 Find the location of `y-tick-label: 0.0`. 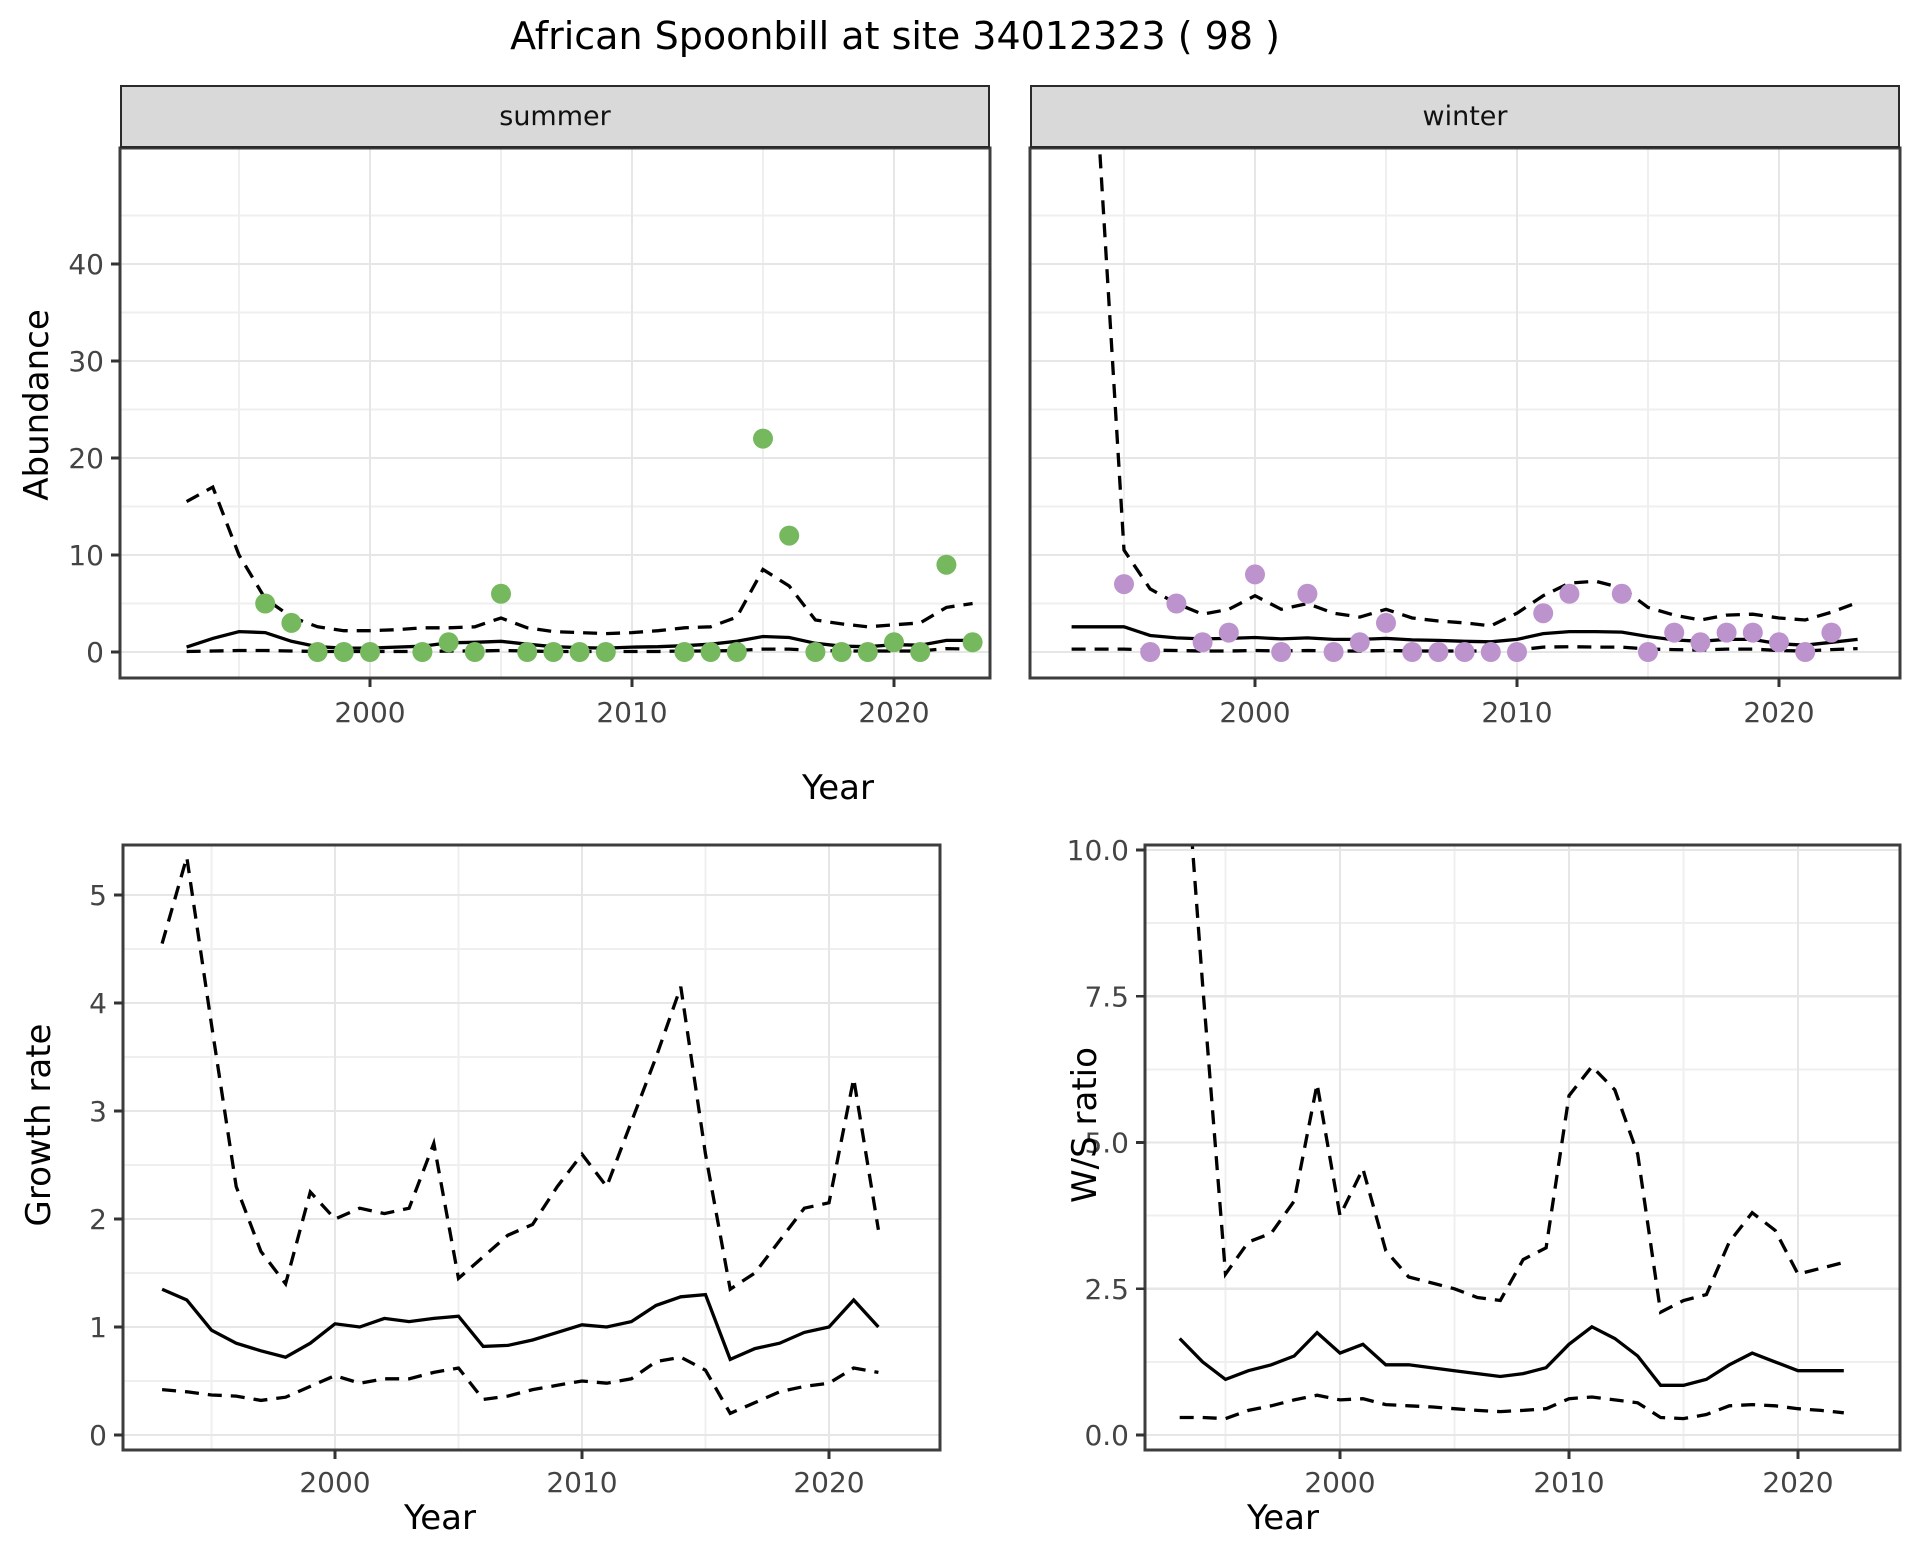

y-tick-label: 0.0 is located at coordinates (1106, 1435).